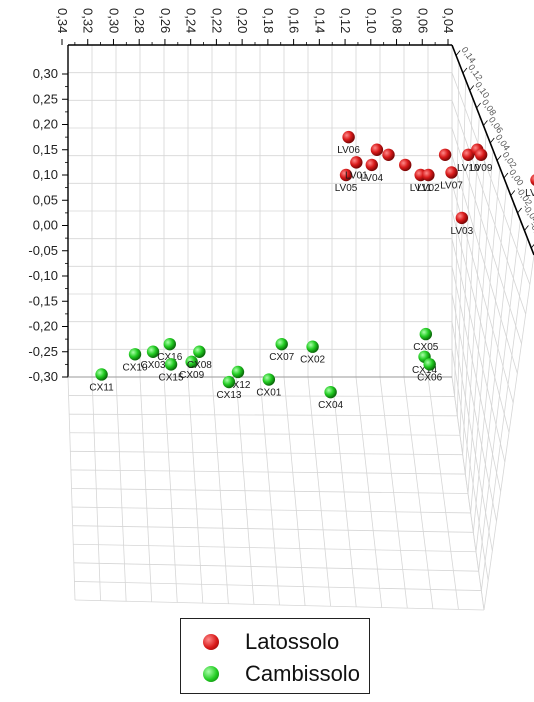  I want to click on x-tick-label: 0,16, so click(294, 20).